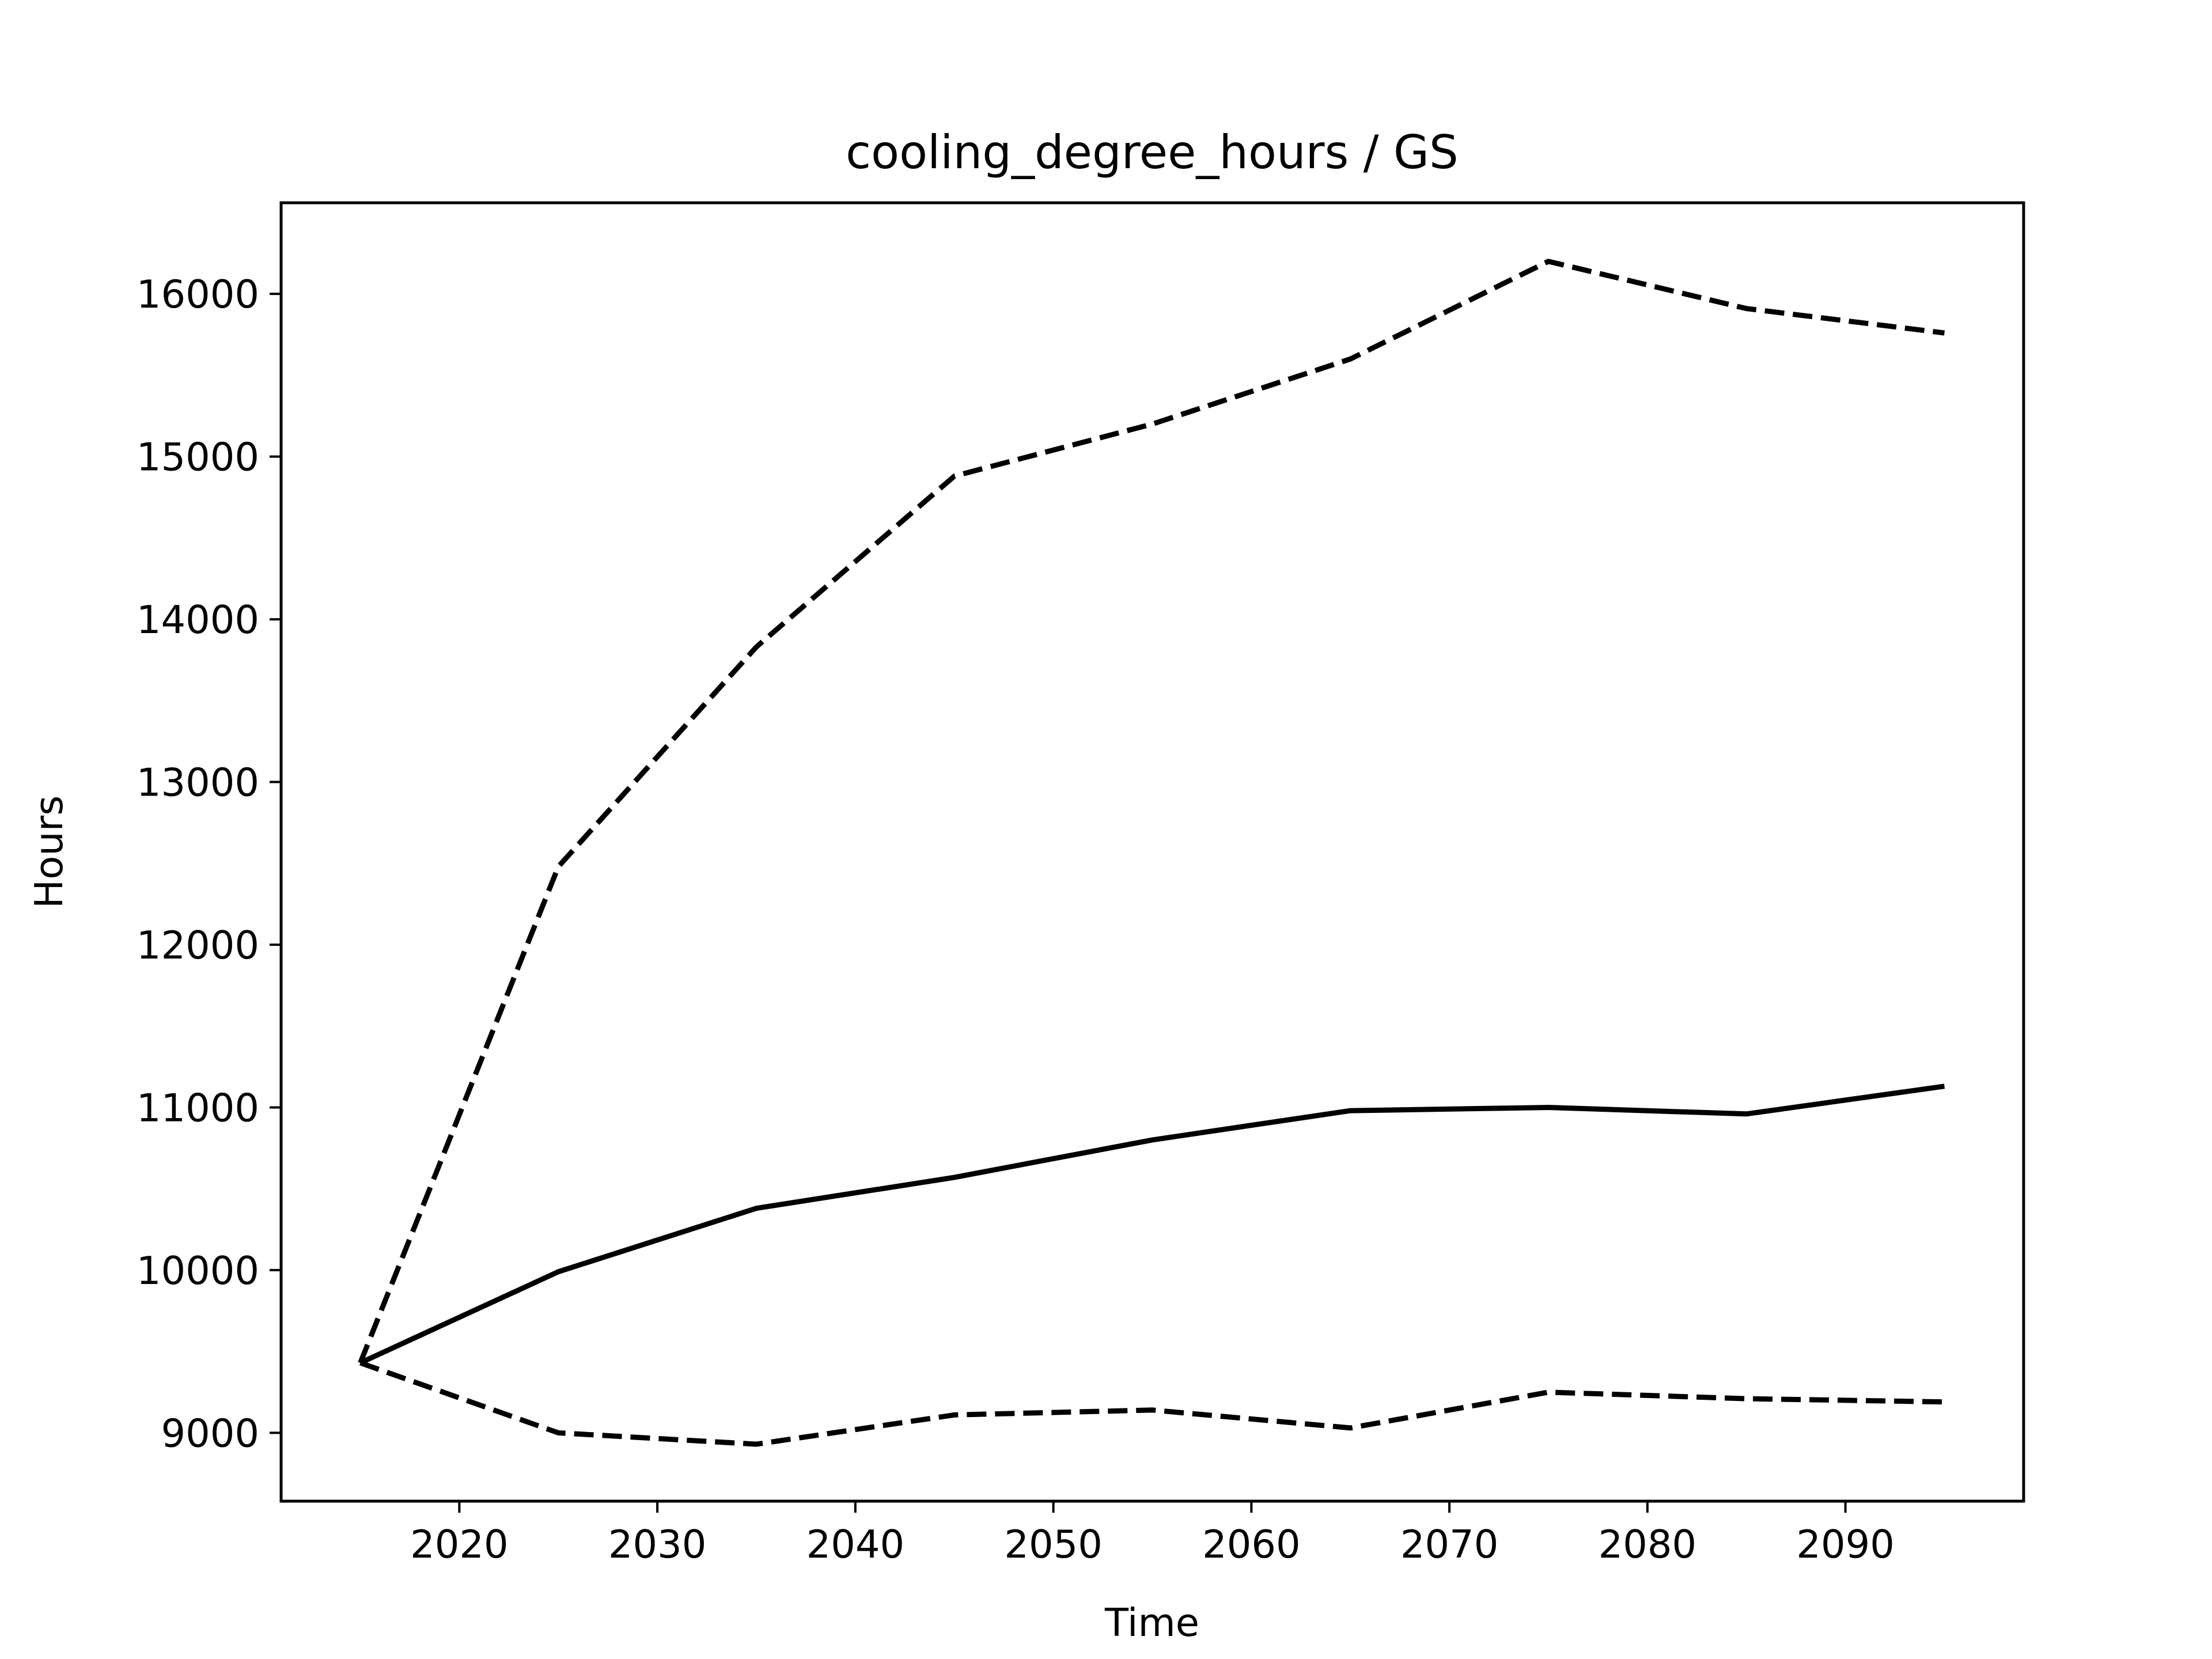  I want to click on y-tick-label: 16000, so click(198, 294).